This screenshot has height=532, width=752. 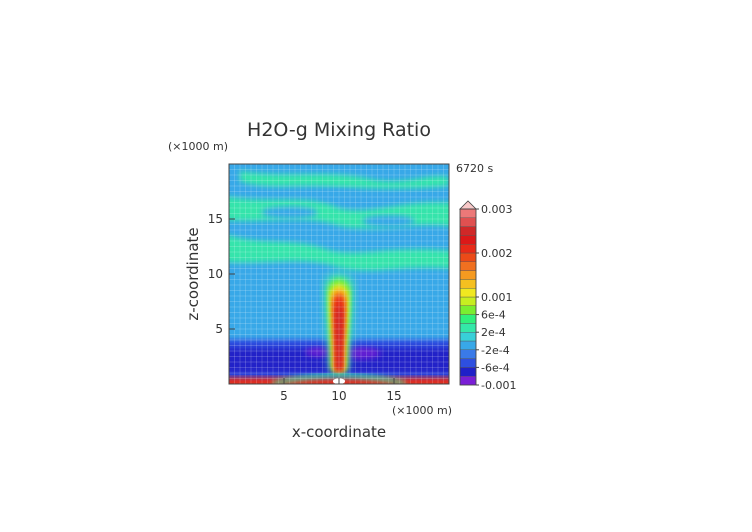 I want to click on grid-lines, so click(x=339, y=274).